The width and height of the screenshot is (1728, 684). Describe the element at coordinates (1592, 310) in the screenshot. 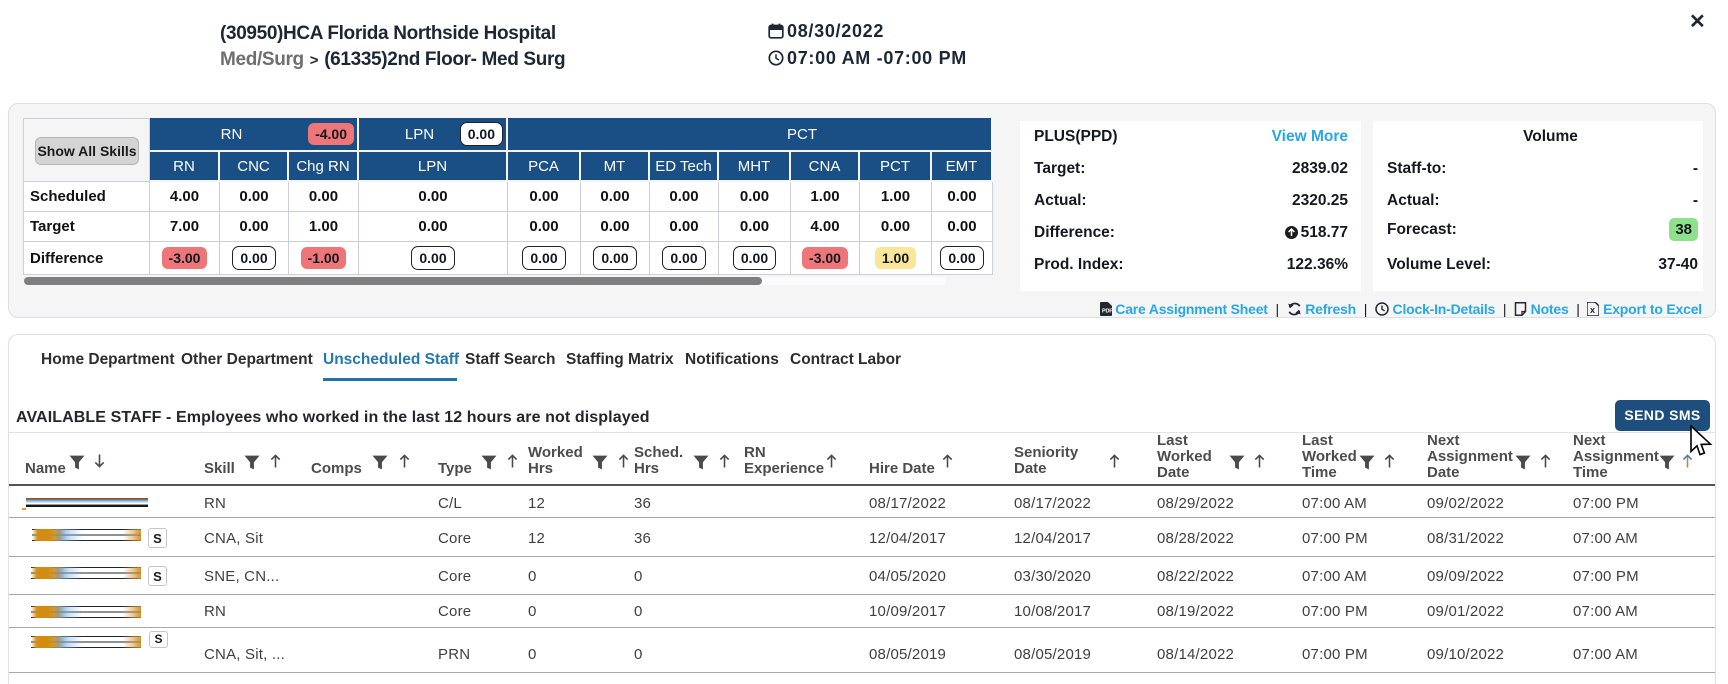

I see `svg-text: x` at that location.